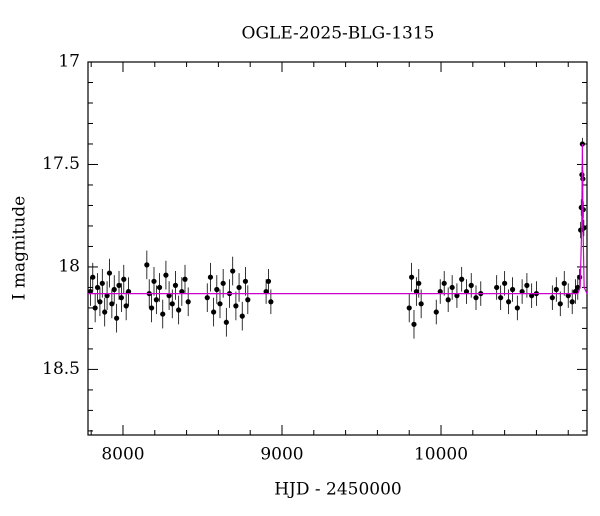 The height and width of the screenshot is (516, 600). I want to click on y-axis-label: I magnitude, so click(20, 248).